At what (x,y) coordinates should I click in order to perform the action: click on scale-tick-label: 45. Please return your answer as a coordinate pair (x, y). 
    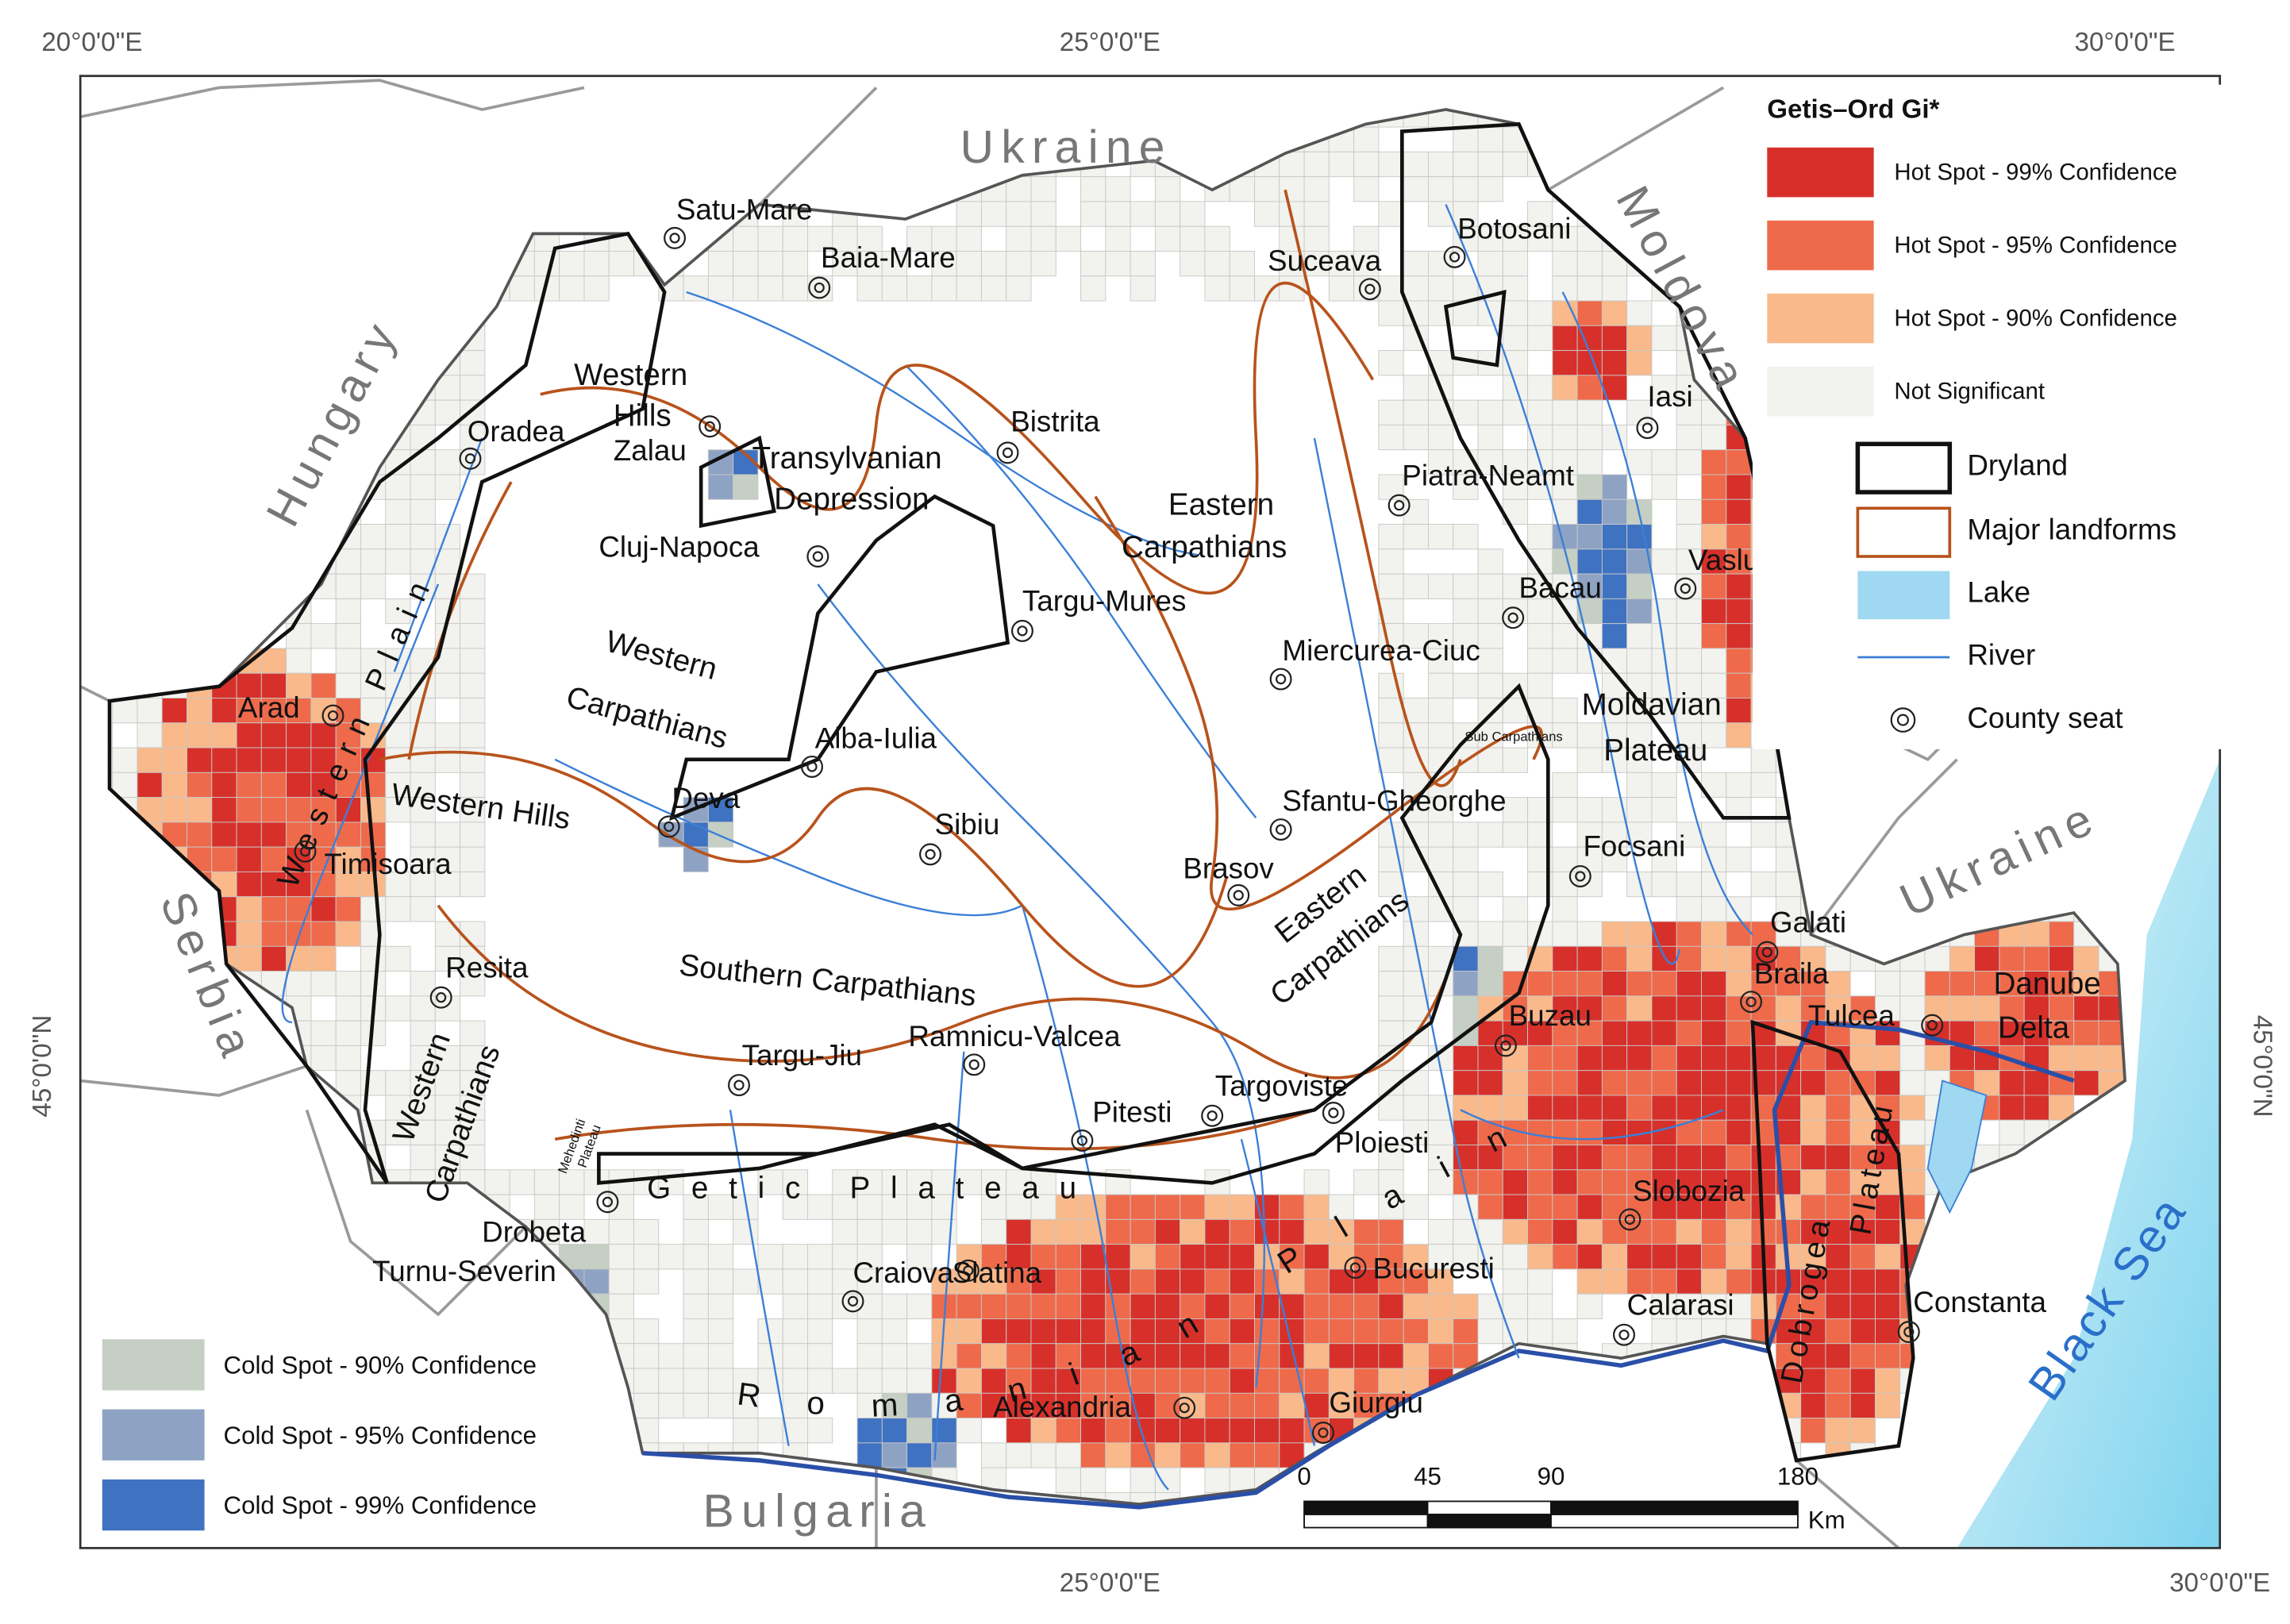
    Looking at the image, I should click on (1427, 1476).